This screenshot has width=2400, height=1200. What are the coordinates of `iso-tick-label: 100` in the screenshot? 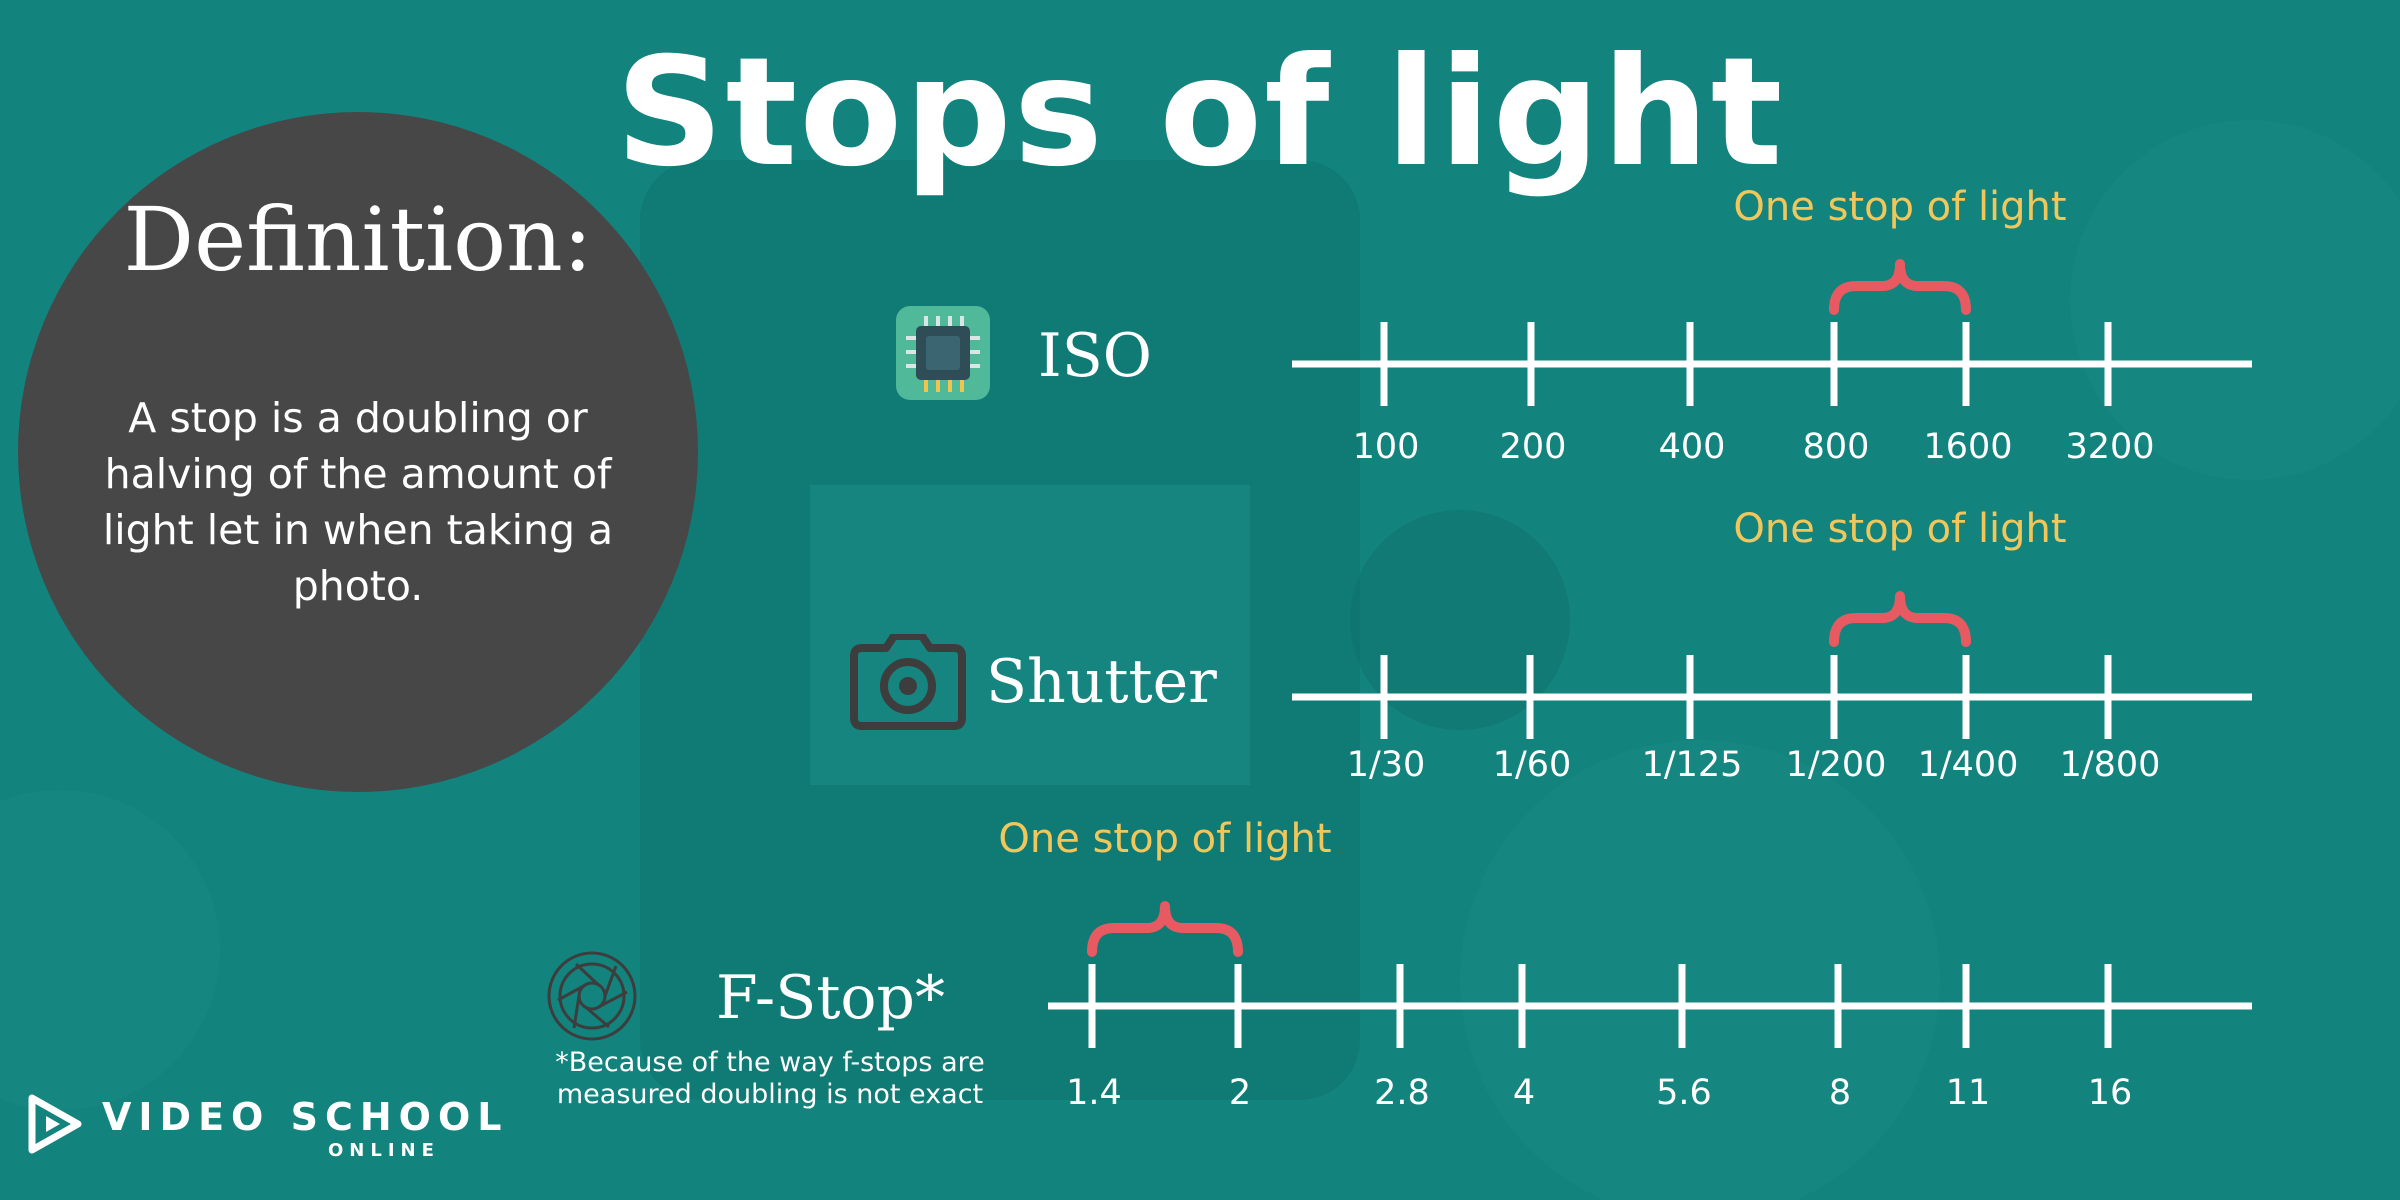 It's located at (1386, 447).